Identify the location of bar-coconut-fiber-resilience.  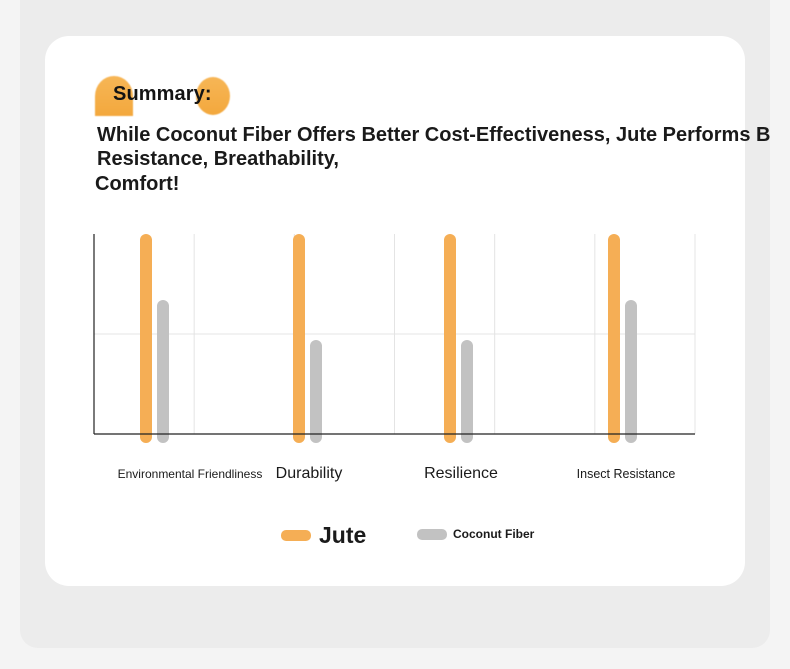
(467, 391).